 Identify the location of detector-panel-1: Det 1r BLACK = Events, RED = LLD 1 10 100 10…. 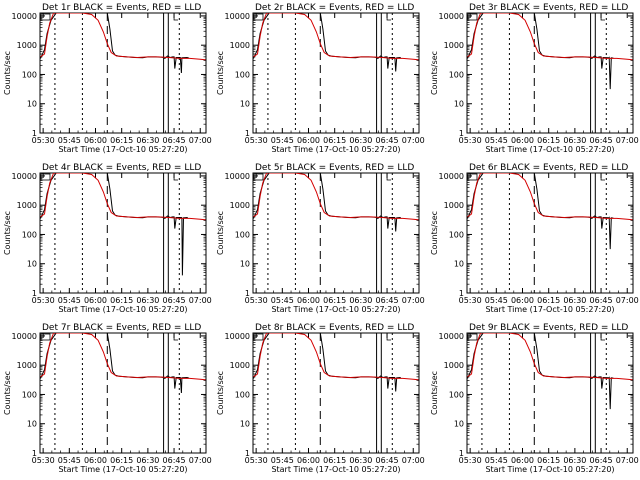
(107, 78).